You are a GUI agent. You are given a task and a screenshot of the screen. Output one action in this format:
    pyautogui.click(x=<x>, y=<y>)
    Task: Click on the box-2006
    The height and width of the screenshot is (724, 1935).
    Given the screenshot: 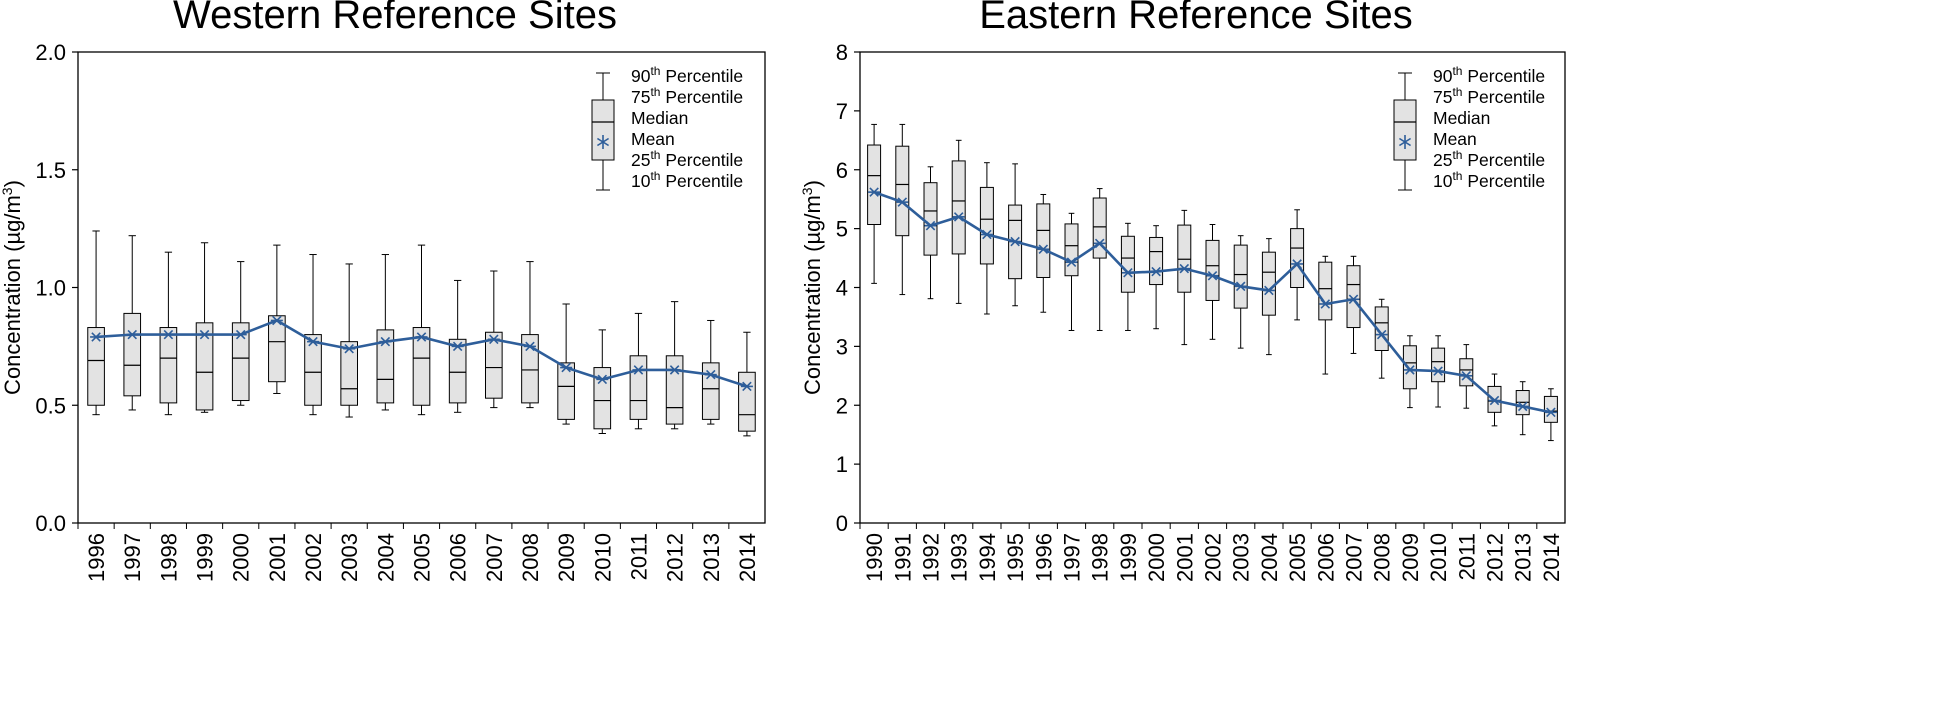 What is the action you would take?
    pyautogui.click(x=457, y=346)
    